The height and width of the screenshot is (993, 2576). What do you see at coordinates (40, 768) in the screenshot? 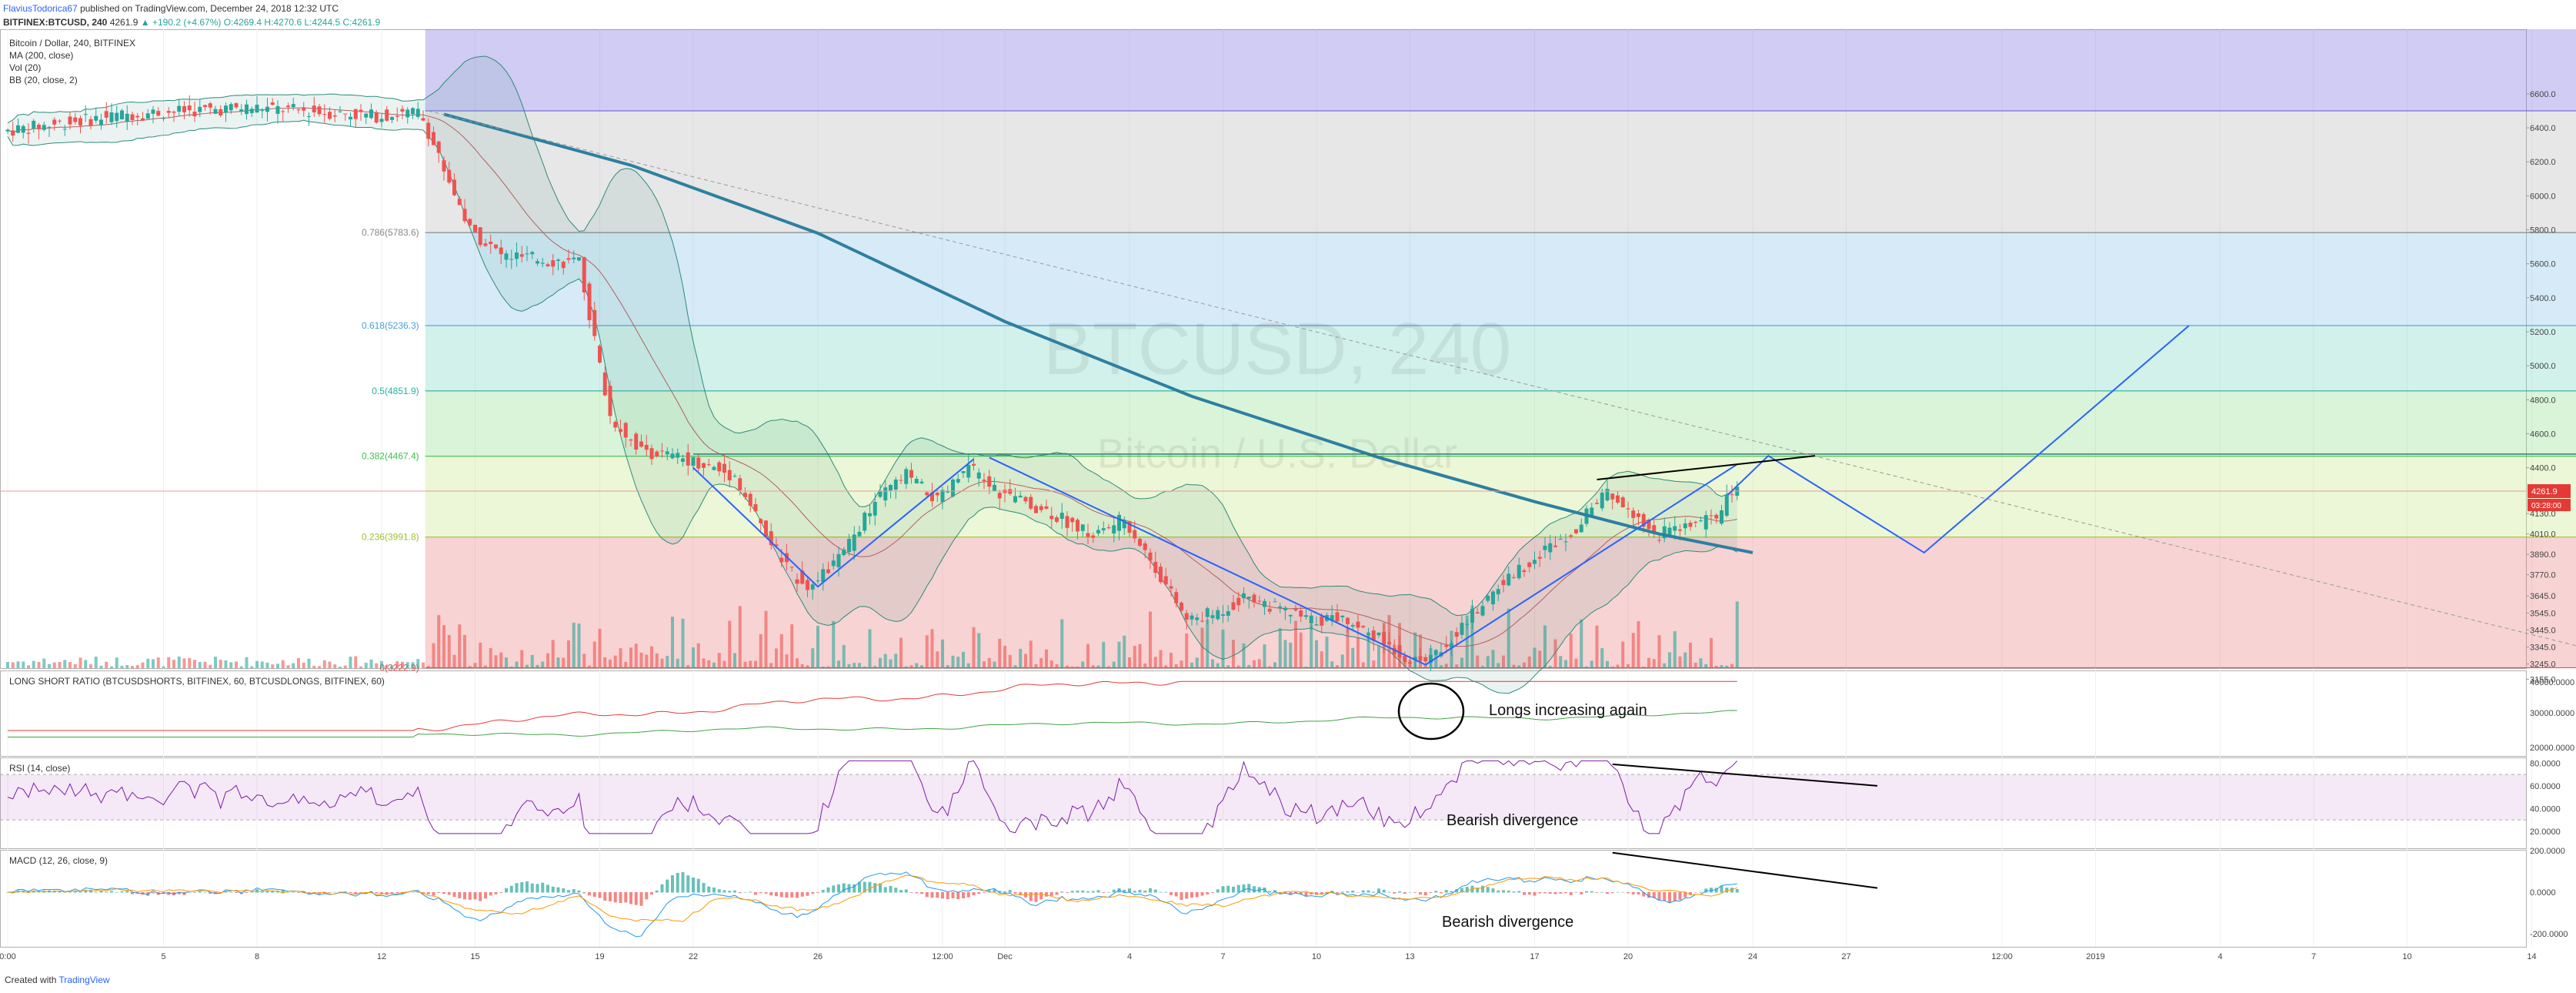
I see `rsi-legend: RSI (14, close)` at bounding box center [40, 768].